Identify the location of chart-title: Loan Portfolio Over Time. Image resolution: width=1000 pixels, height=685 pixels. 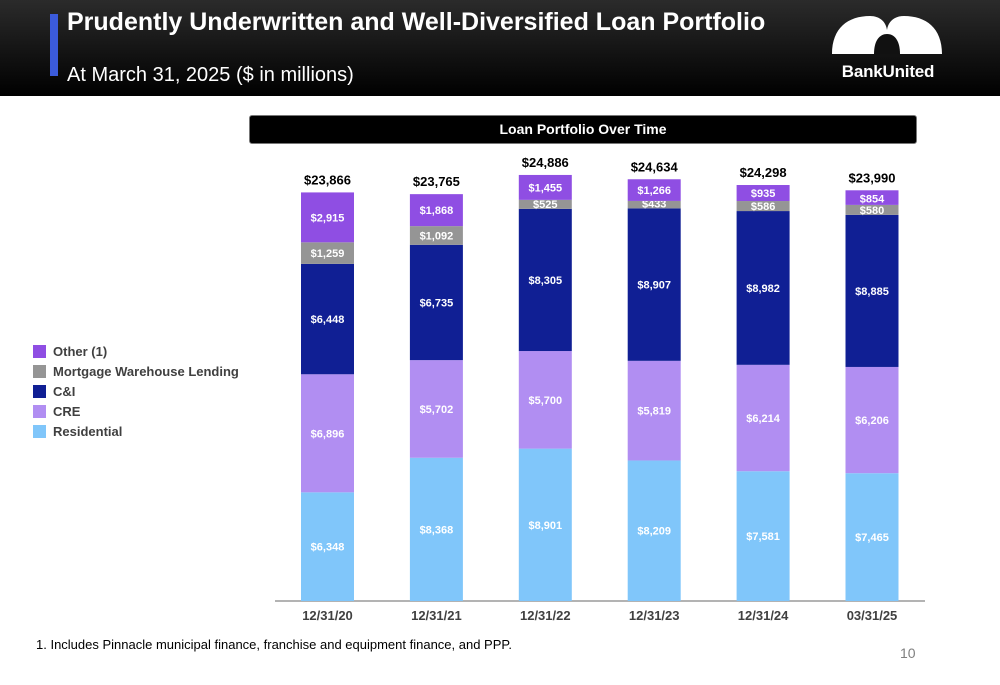
(583, 129).